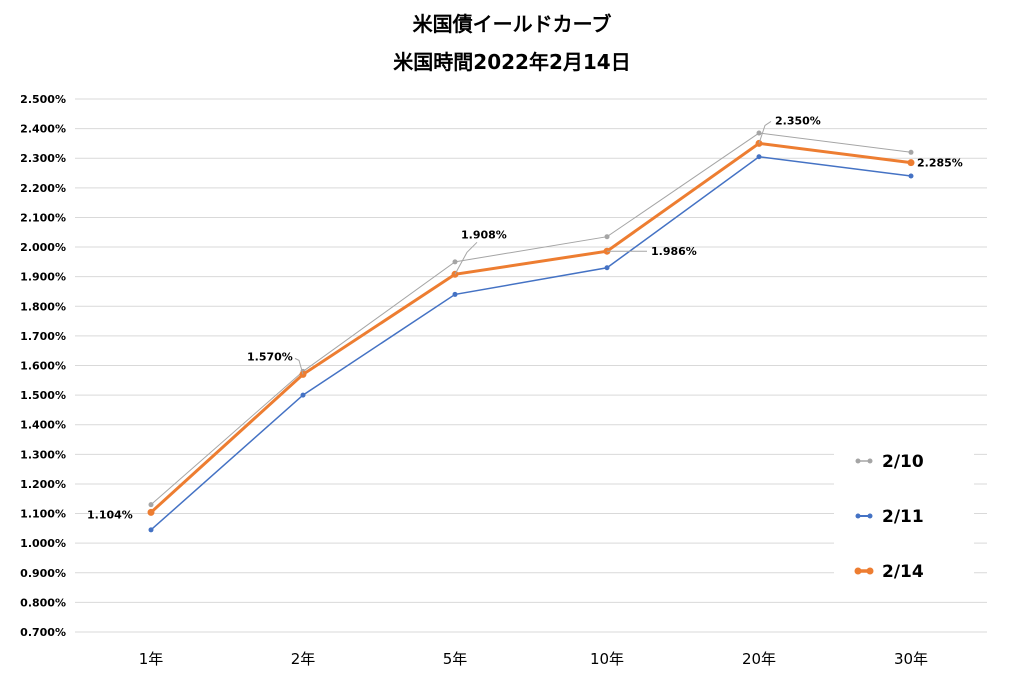  Describe the element at coordinates (43, 484) in the screenshot. I see `y-tick-label: 1.200%` at that location.